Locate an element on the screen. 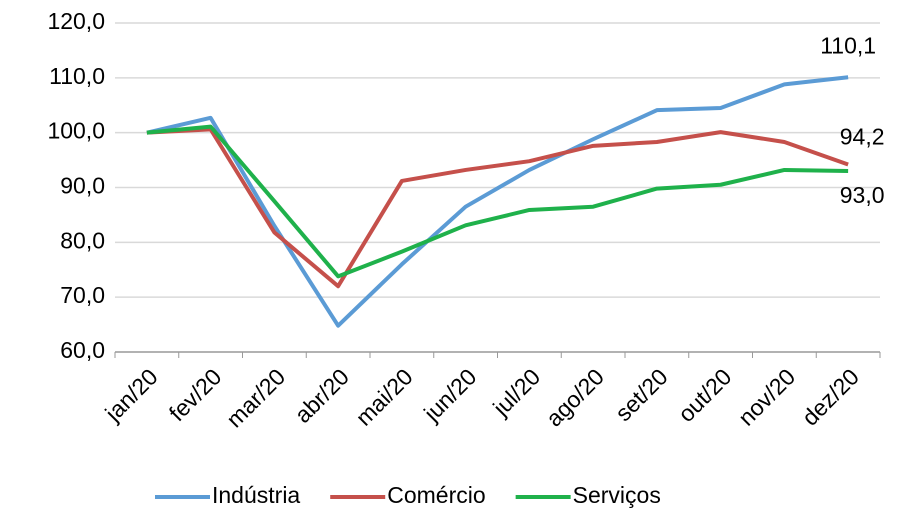 The image size is (900, 515). x-tick-label: ago/20 is located at coordinates (575, 397).